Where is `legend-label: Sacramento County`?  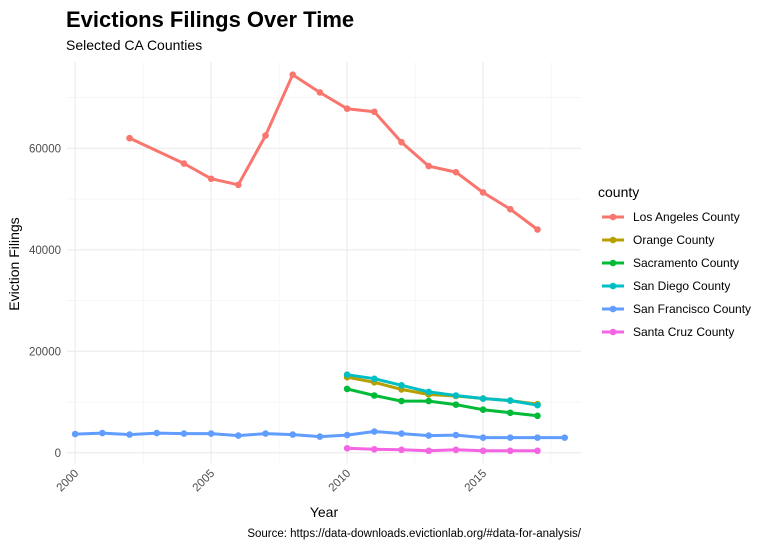 legend-label: Sacramento County is located at coordinates (686, 263).